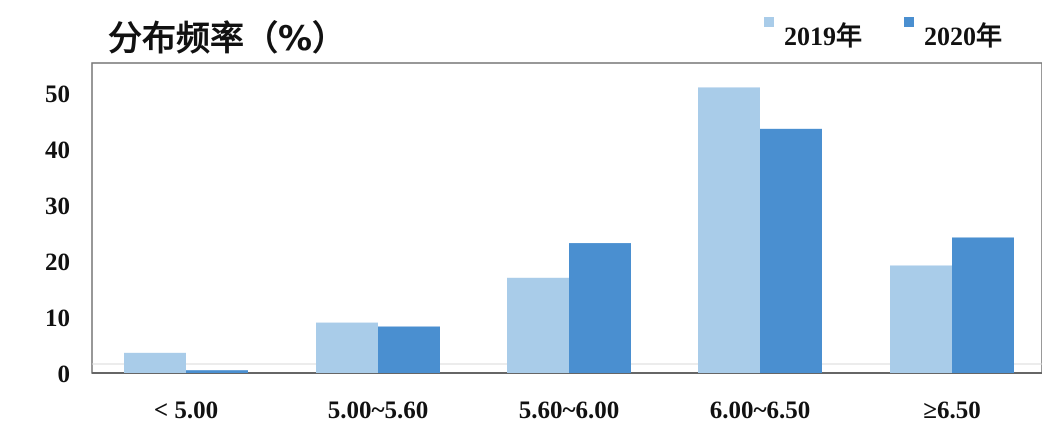 This screenshot has width=1042, height=434. I want to click on bar-2020年-6.00~6.50, so click(791, 250).